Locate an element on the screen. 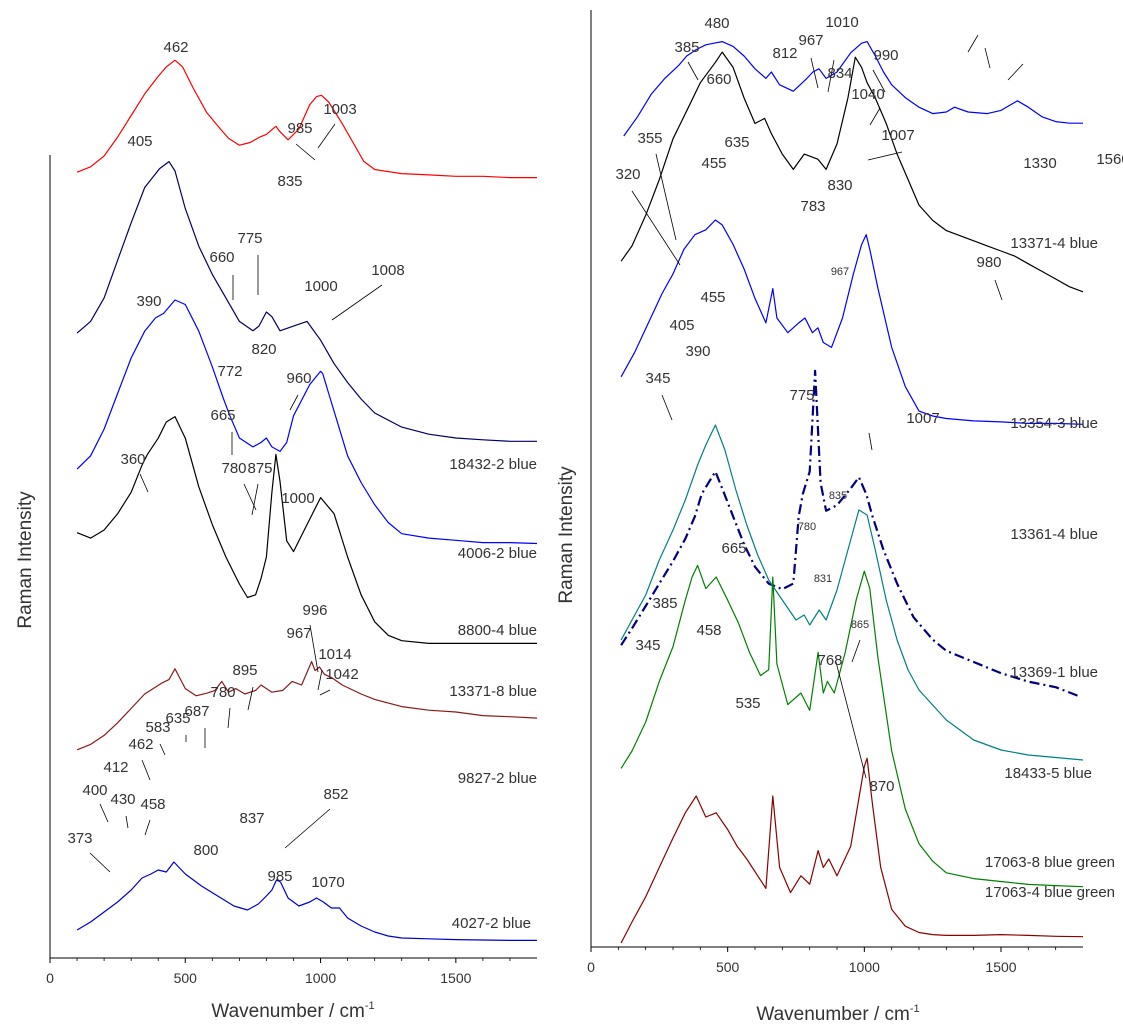 The height and width of the screenshot is (1032, 1123). left-x-axis-title-sup: -1 is located at coordinates (370, 1006).